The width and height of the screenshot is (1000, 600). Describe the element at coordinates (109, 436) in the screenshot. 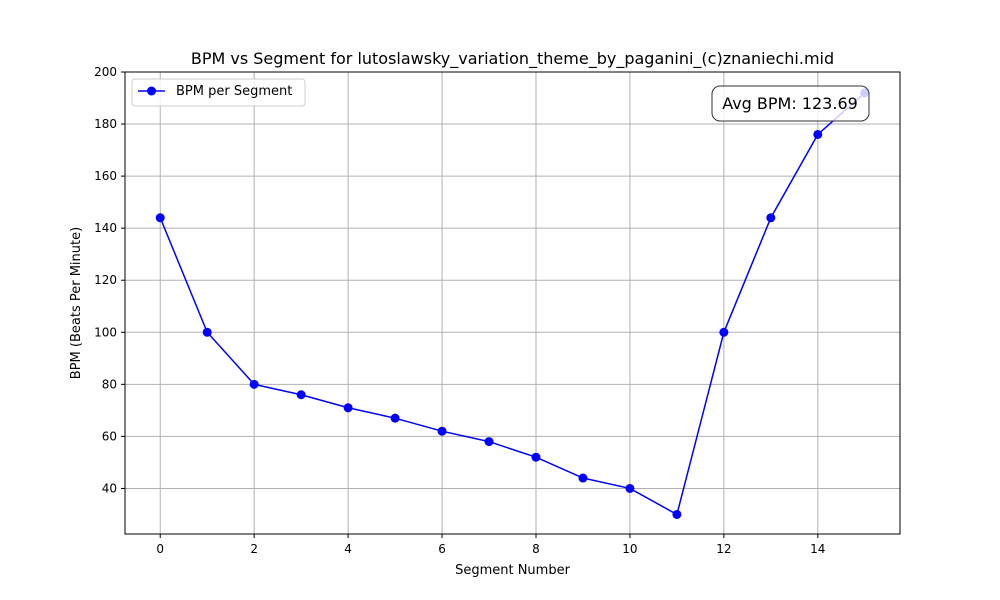

I see `y-tick-label: 60` at that location.